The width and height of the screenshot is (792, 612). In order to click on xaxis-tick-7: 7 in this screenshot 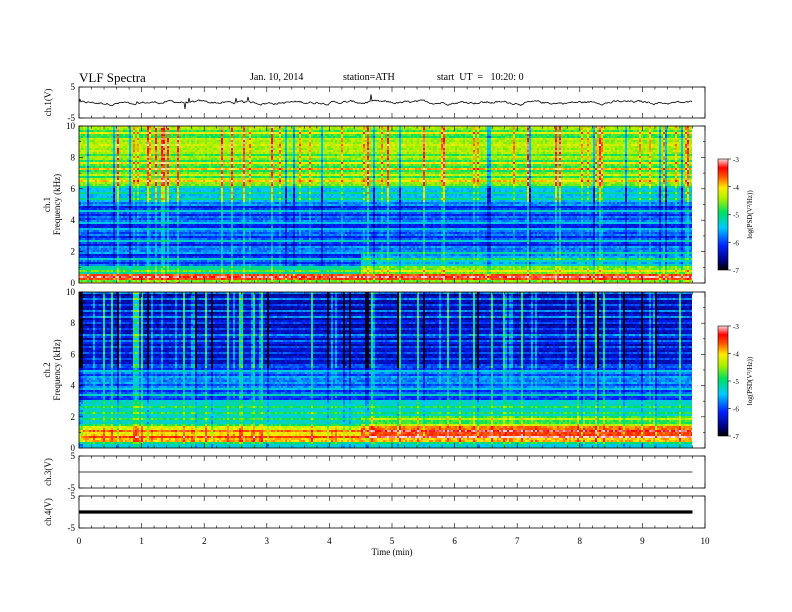, I will do `click(517, 541)`.